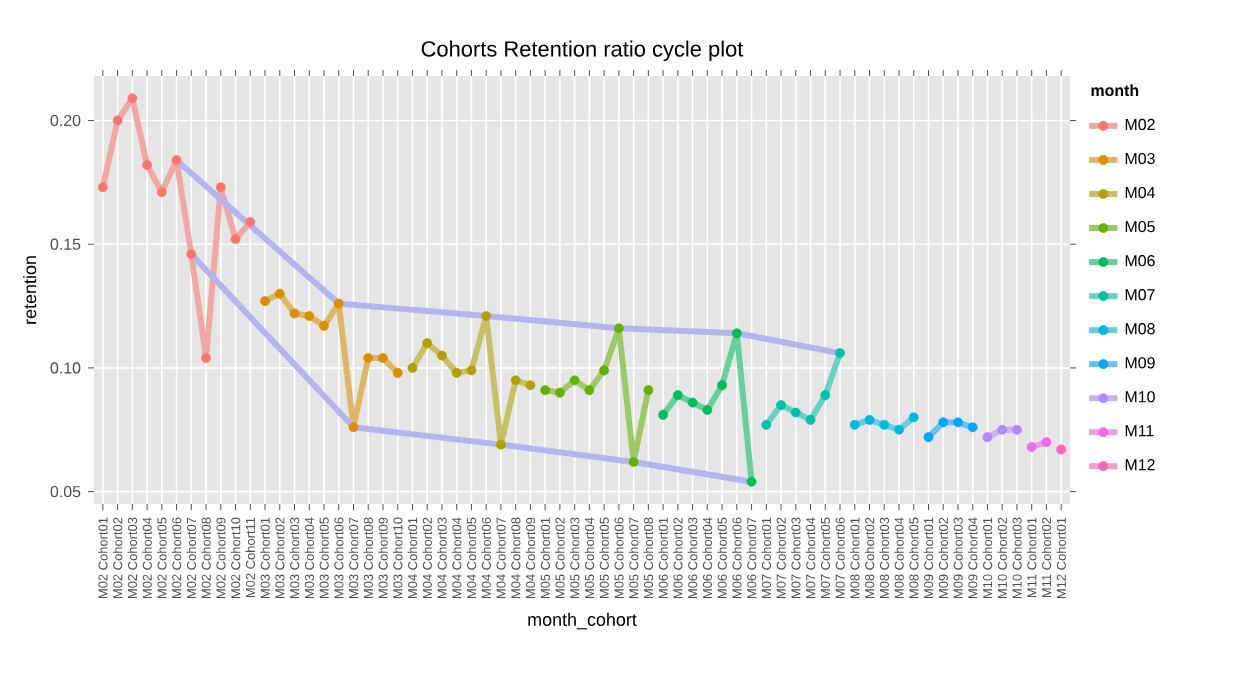 The width and height of the screenshot is (1244, 694). What do you see at coordinates (30, 290) in the screenshot?
I see `y-axis-title: retention` at bounding box center [30, 290].